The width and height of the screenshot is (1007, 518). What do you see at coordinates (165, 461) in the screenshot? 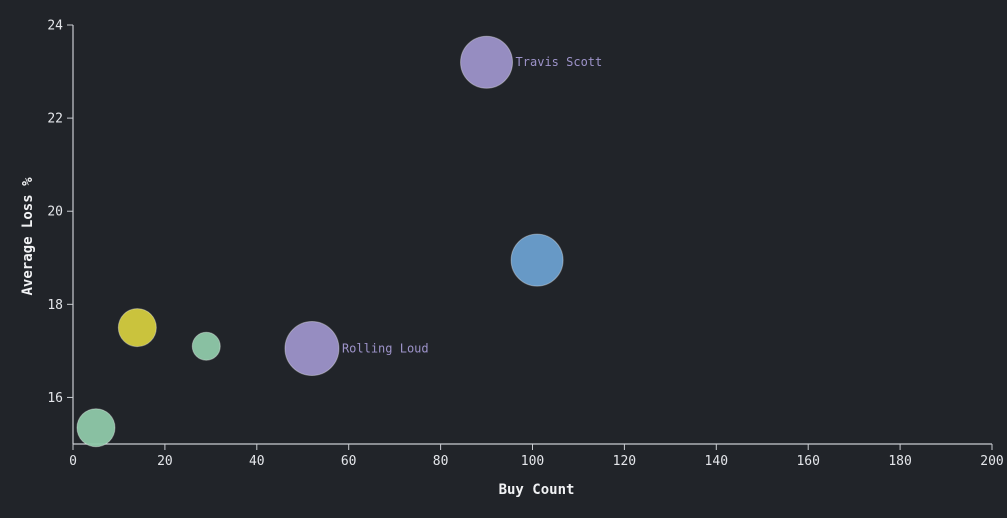
I see `x-tick-label: 20` at bounding box center [165, 461].